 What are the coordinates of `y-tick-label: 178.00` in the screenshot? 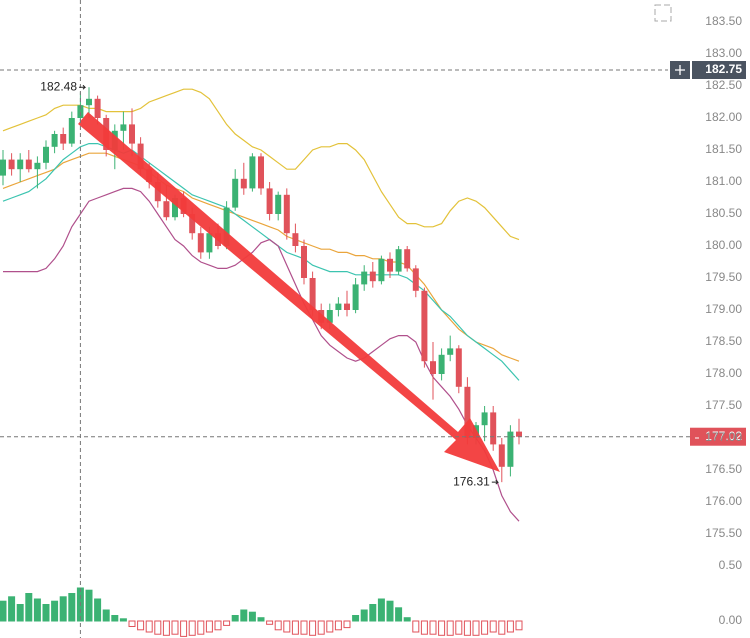 It's located at (723, 373).